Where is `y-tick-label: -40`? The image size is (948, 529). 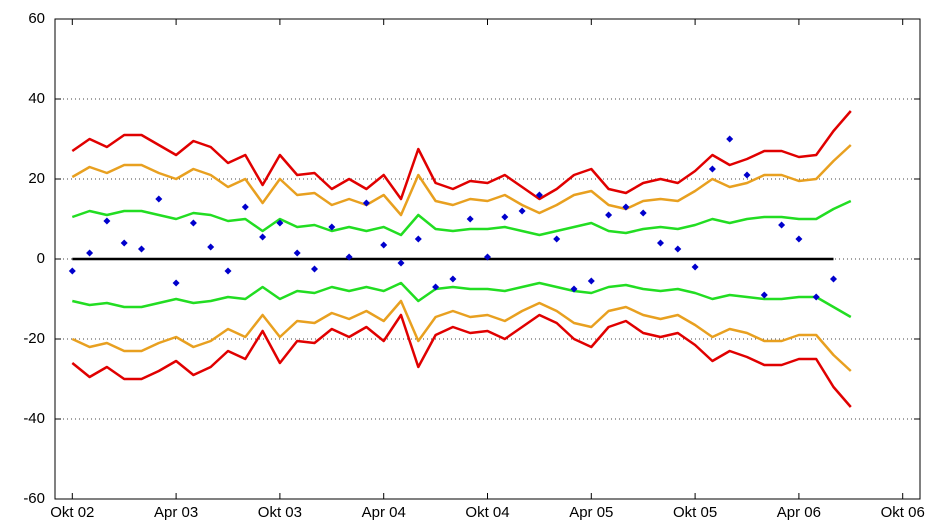 y-tick-label: -40 is located at coordinates (34, 418).